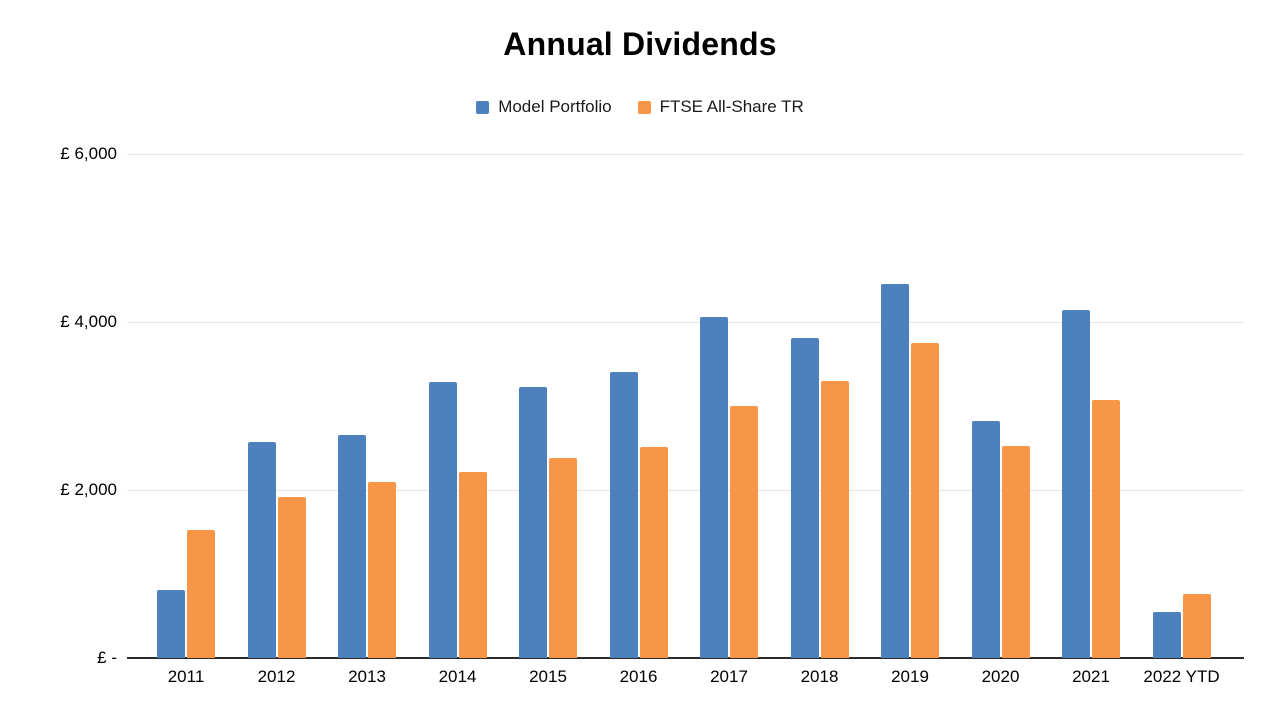 This screenshot has width=1280, height=720. I want to click on bar-model-portfolio-2018, so click(804, 497).